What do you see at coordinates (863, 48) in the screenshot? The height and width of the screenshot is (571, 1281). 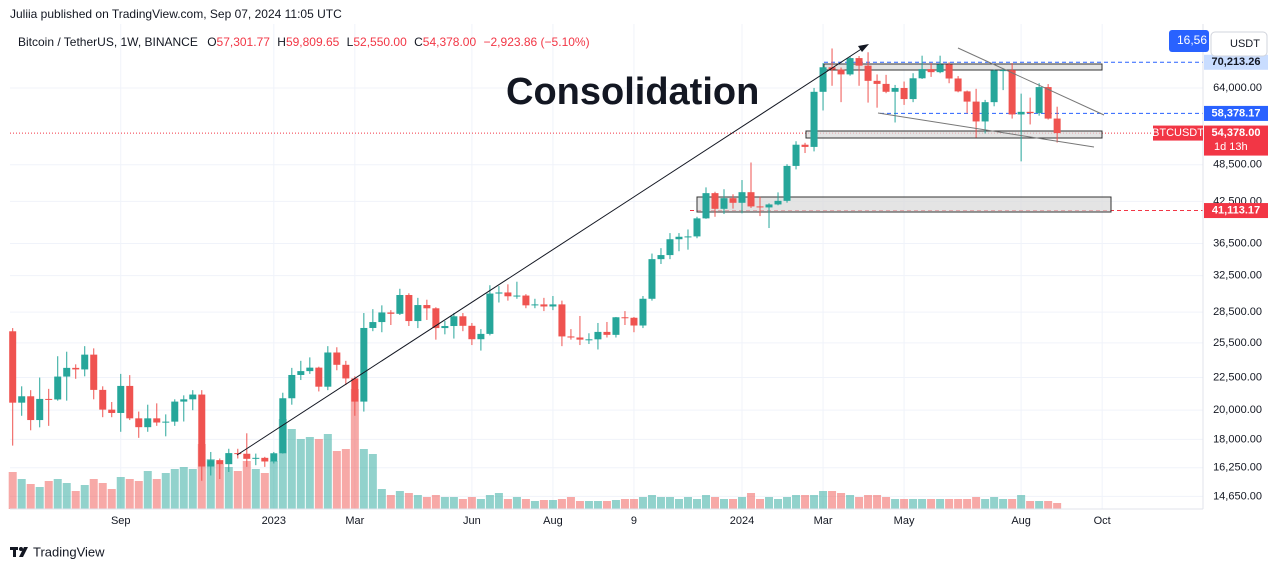 I see `arrow-head` at bounding box center [863, 48].